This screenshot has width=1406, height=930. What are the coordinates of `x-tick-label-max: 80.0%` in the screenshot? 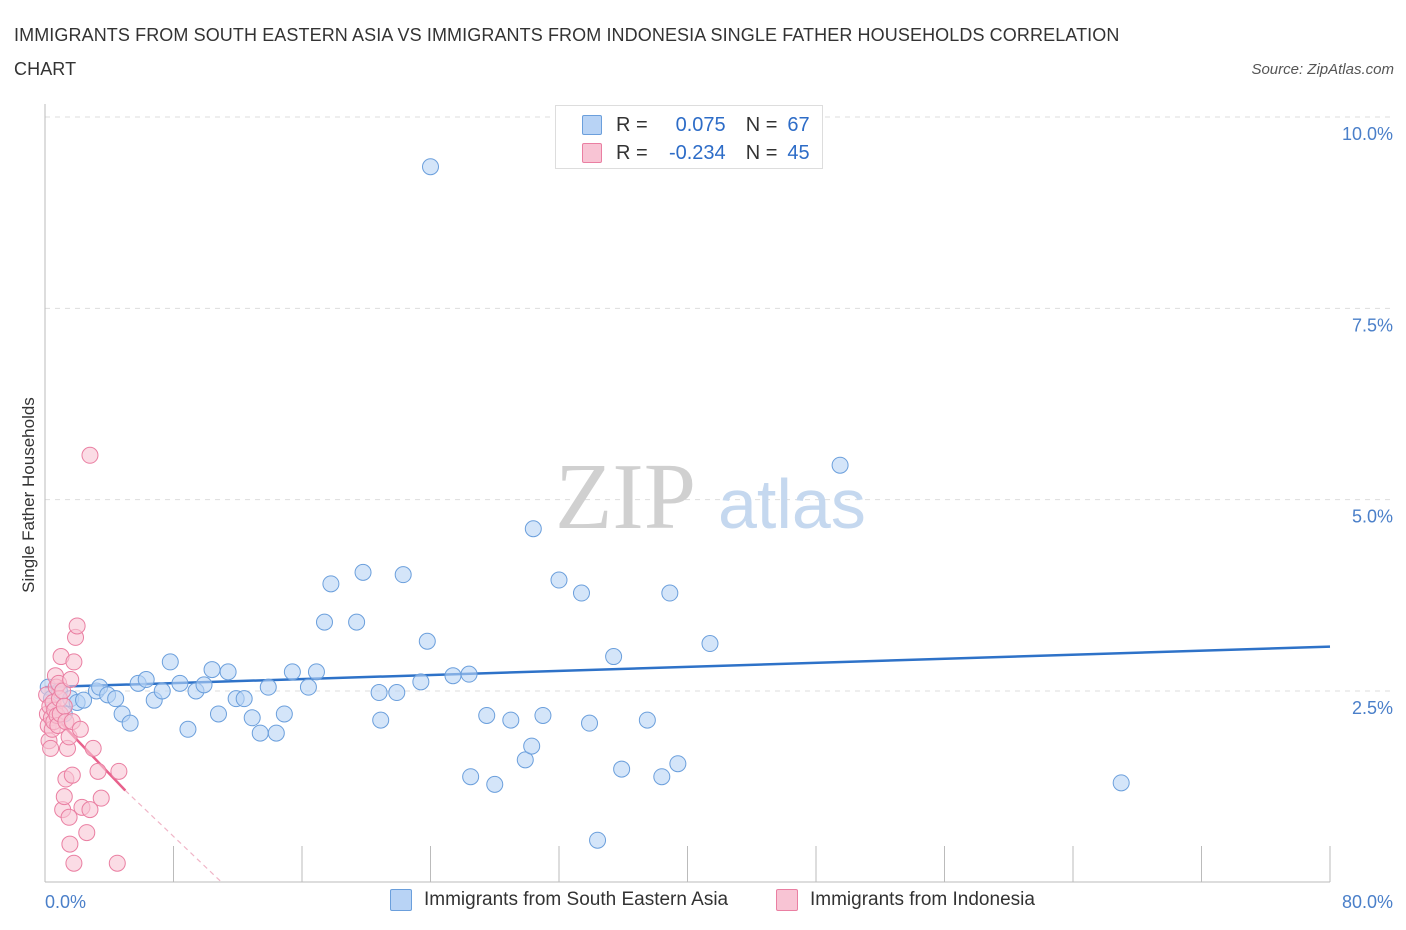 It's located at (1367, 902).